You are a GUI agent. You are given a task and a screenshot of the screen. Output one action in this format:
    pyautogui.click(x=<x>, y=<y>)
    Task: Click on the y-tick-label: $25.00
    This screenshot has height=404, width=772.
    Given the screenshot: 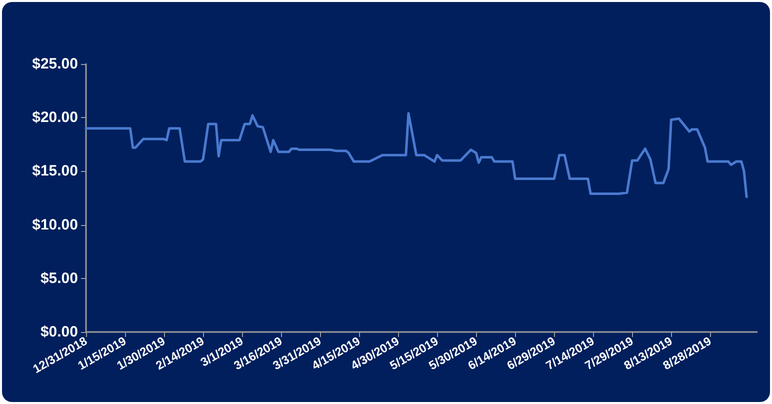 What is the action you would take?
    pyautogui.click(x=55, y=64)
    